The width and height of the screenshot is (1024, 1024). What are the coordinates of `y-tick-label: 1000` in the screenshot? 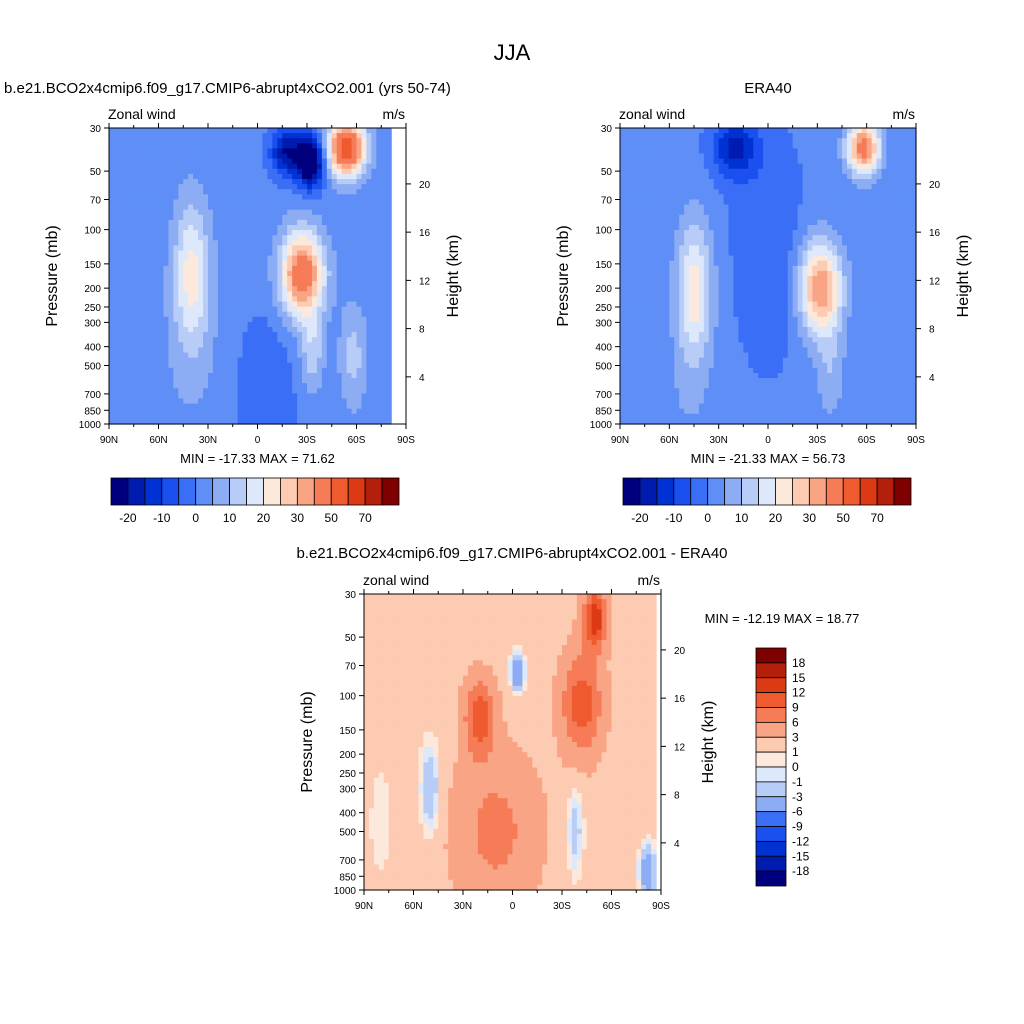 It's located at (90, 425).